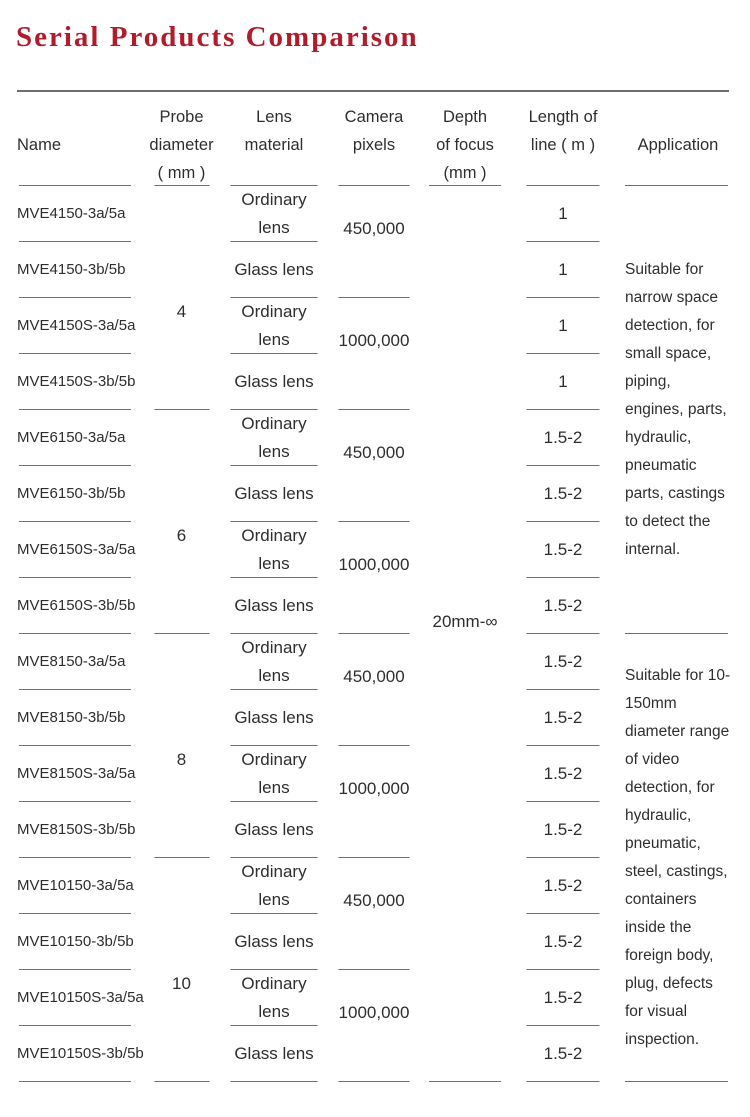 Image resolution: width=750 pixels, height=1117 pixels. Describe the element at coordinates (81, 774) in the screenshot. I see `name-cell: MVE8150S-3a/5a` at that location.